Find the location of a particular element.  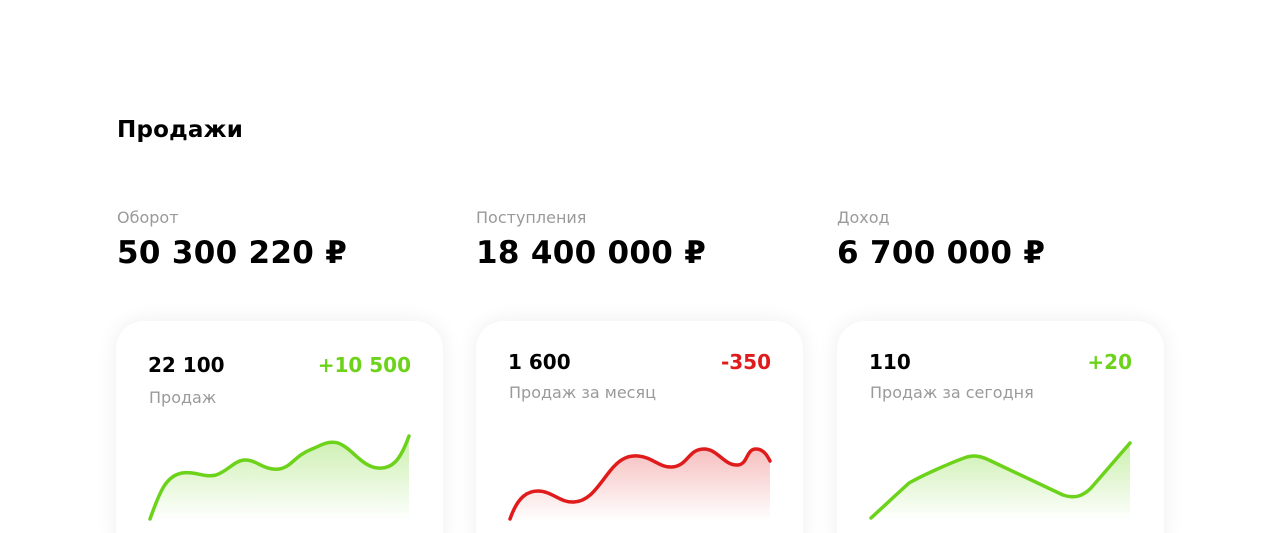

sales-label: Продаж is located at coordinates (183, 397).